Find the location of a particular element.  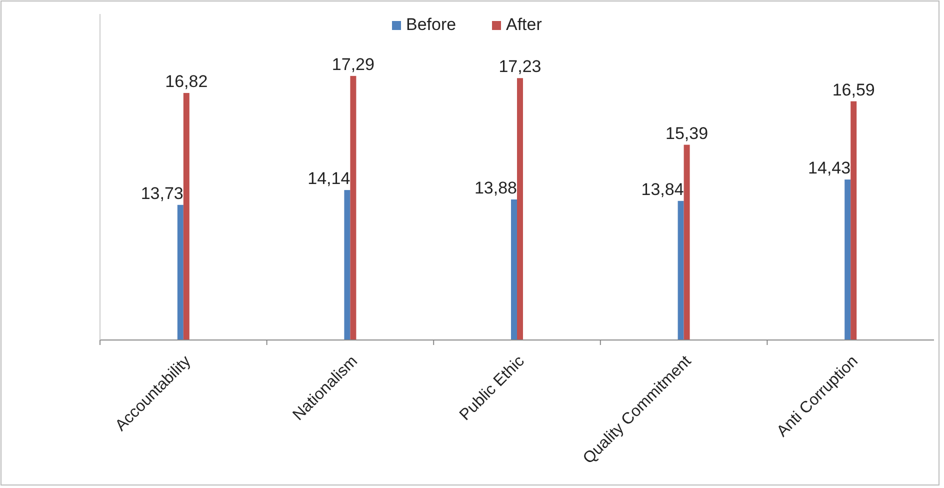

data-label: 14,14 is located at coordinates (329, 178).